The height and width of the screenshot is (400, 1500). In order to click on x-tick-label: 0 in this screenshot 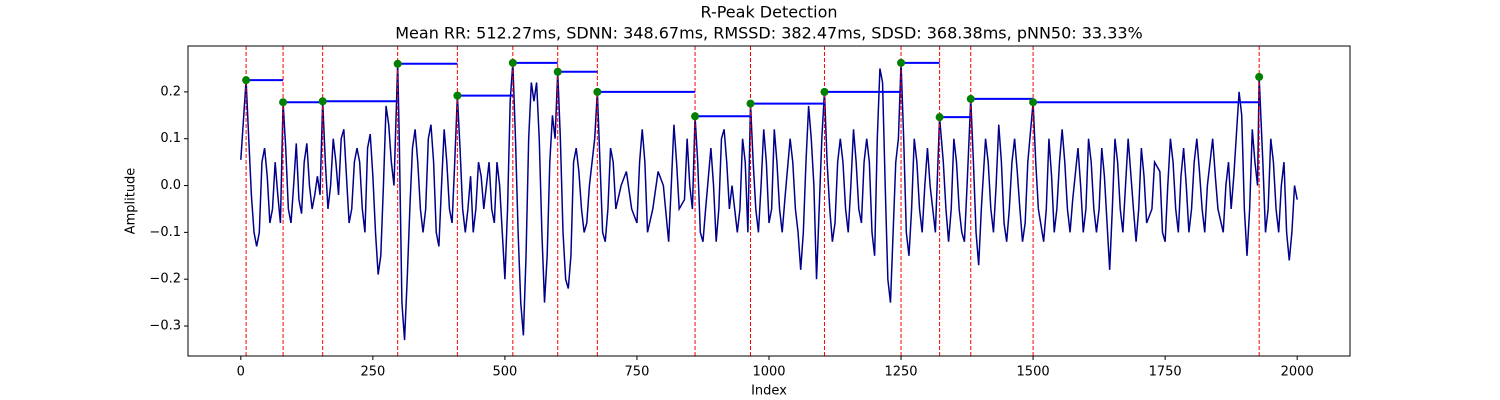, I will do `click(241, 372)`.